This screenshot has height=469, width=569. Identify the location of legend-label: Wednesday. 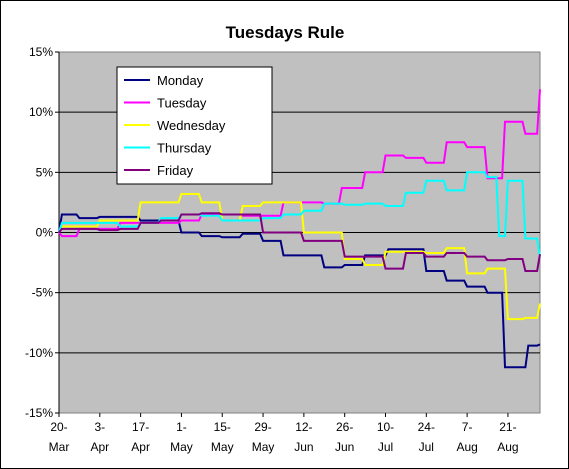
(191, 125).